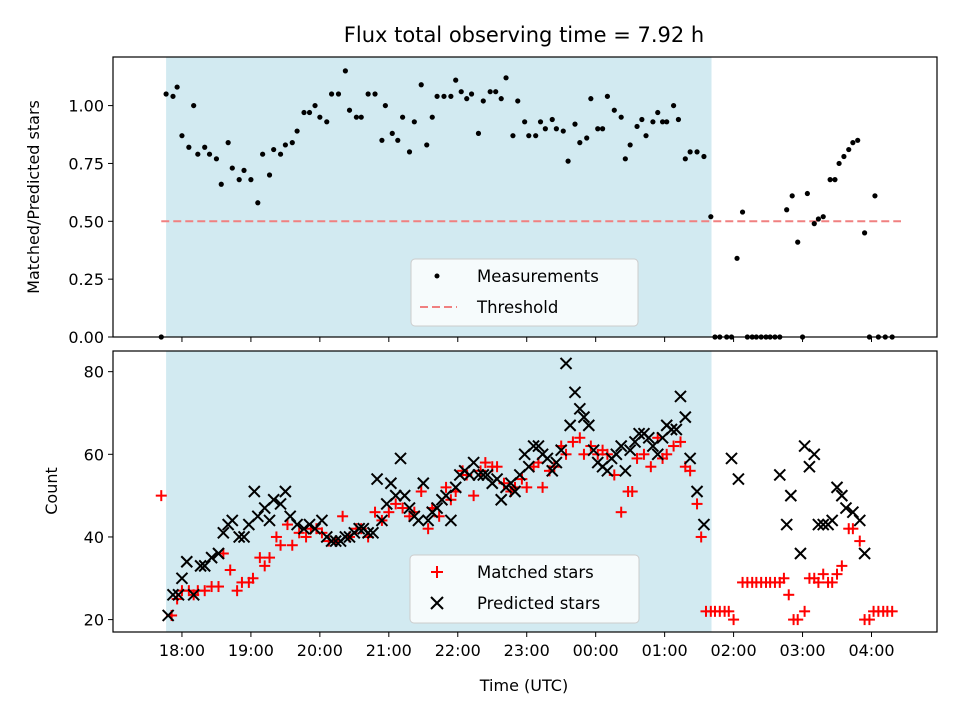 The height and width of the screenshot is (720, 960). Describe the element at coordinates (458, 650) in the screenshot. I see `x-tick-label: 22:00` at that location.